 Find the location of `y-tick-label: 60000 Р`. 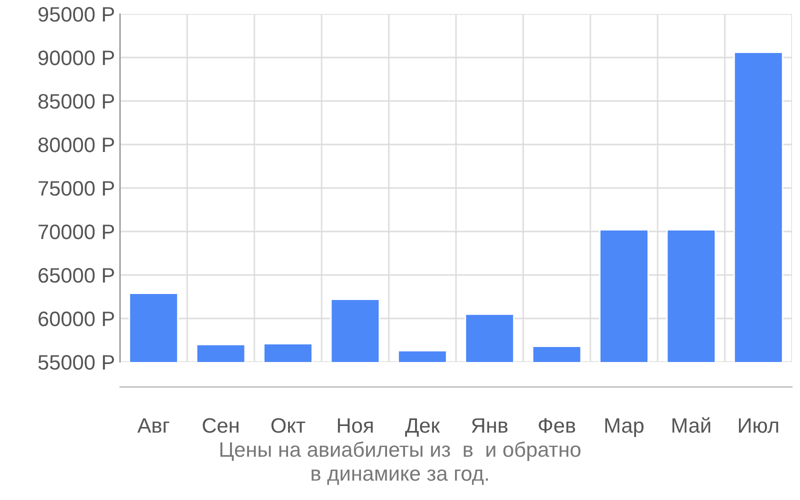

y-tick-label: 60000 Р is located at coordinates (76, 319).